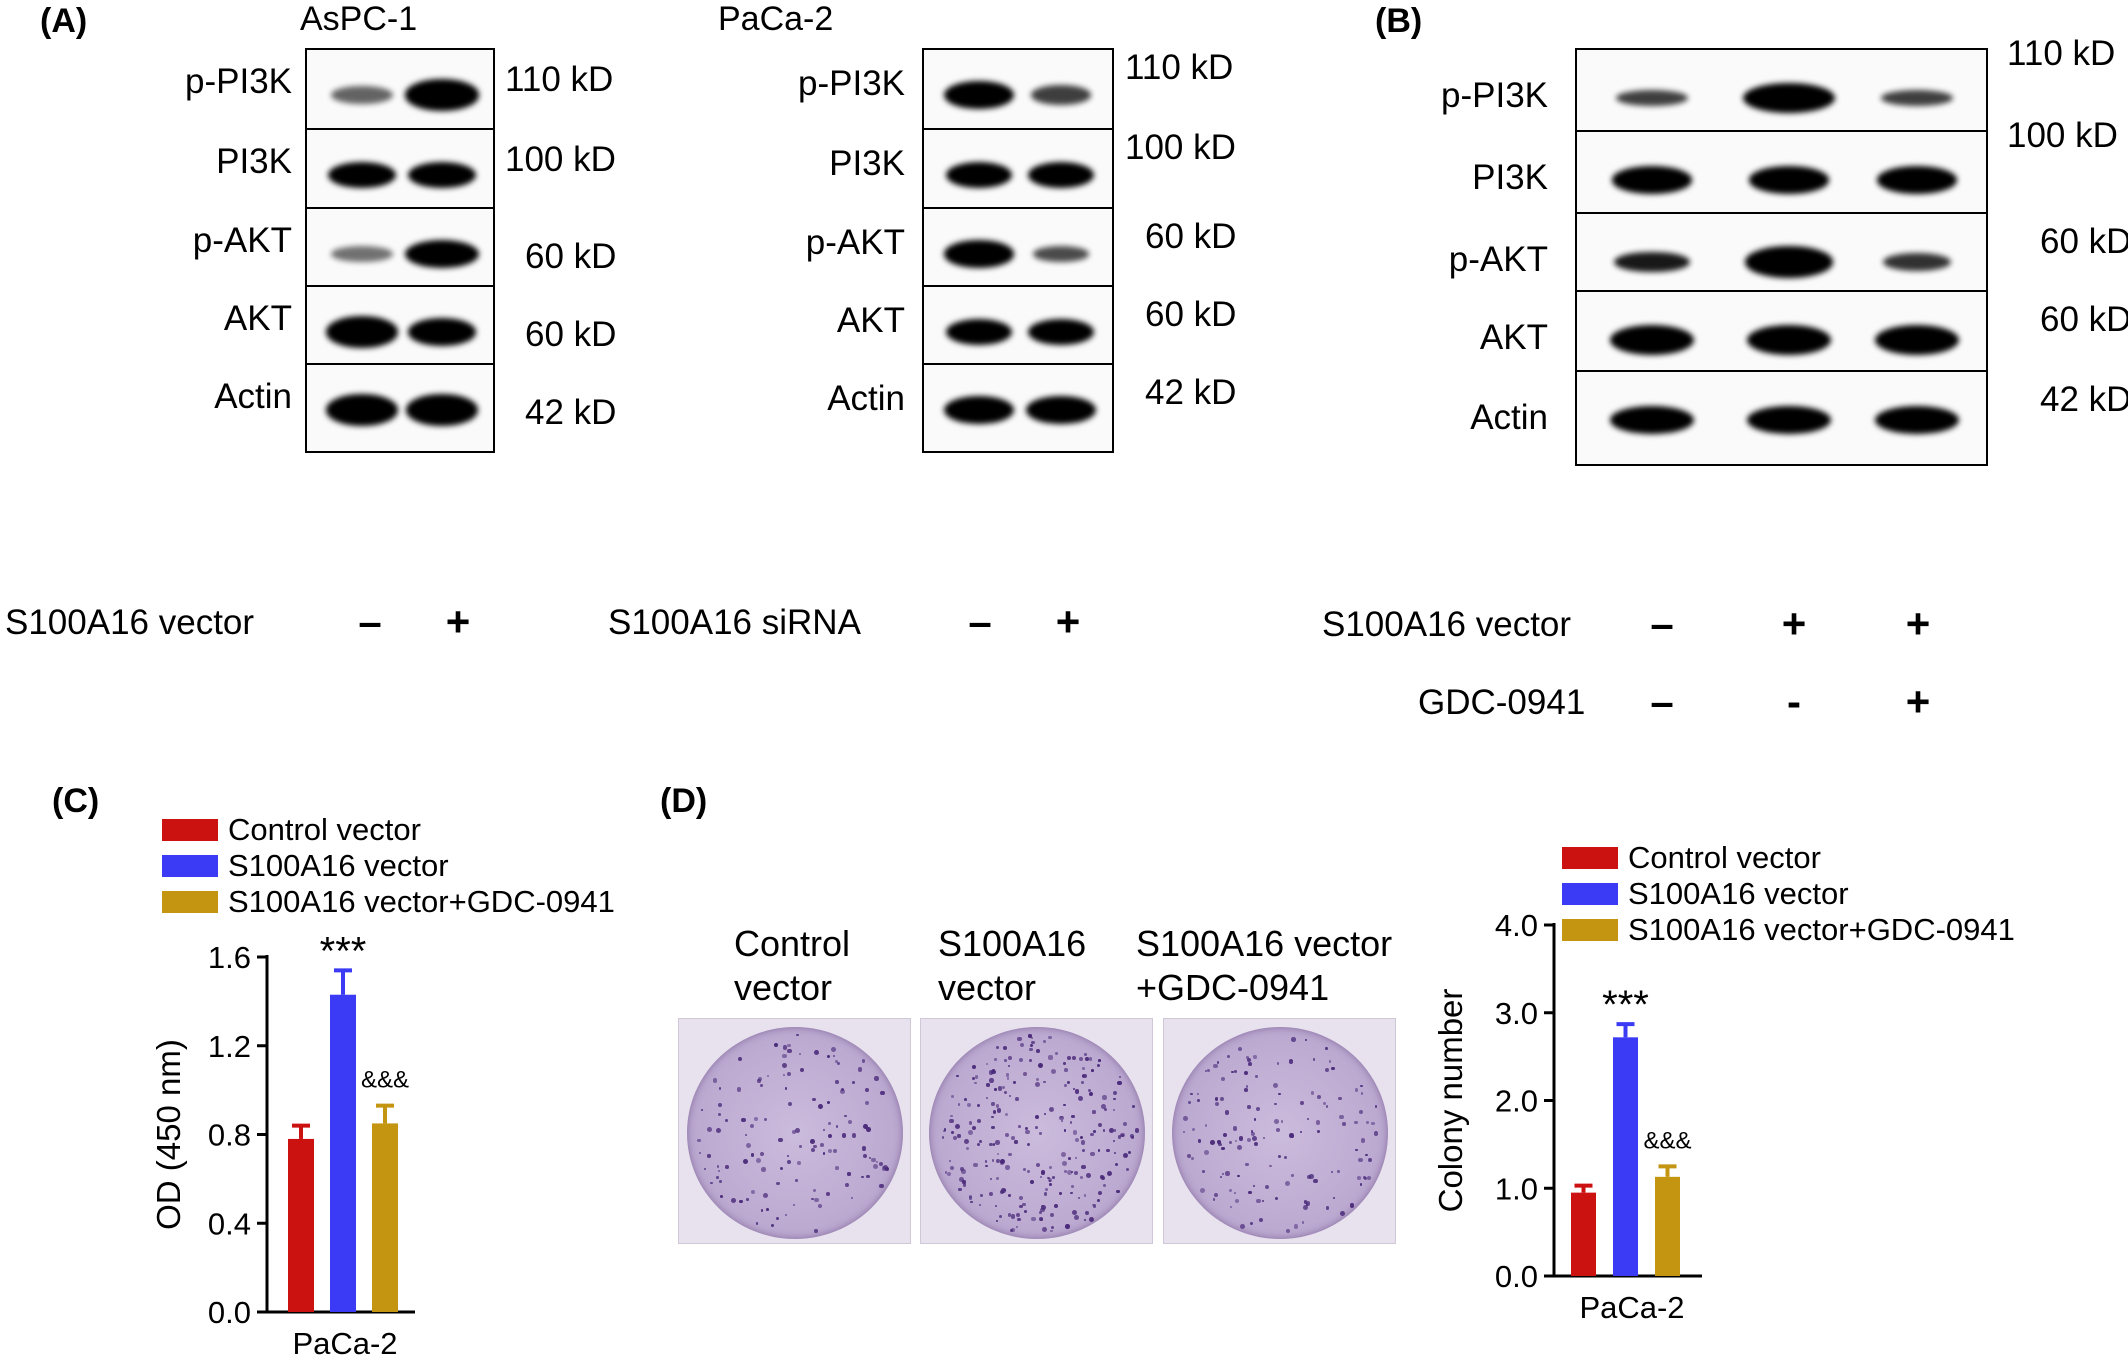 Image resolution: width=2128 pixels, height=1363 pixels. Describe the element at coordinates (1179, 67) in the screenshot. I see `paca2-mw-label: 110 kD` at that location.